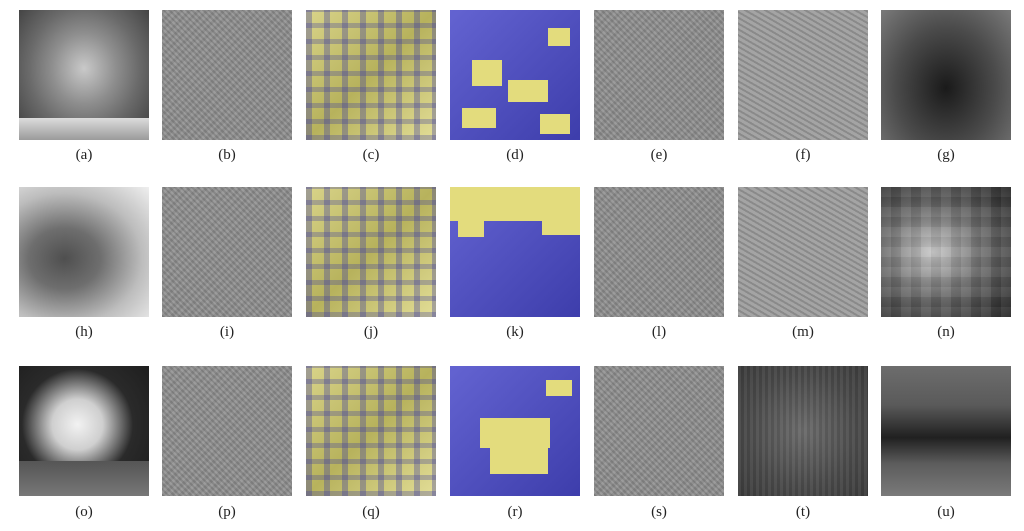 This screenshot has height=531, width=1024. I want to click on panel-j-caption: (j), so click(371, 332).